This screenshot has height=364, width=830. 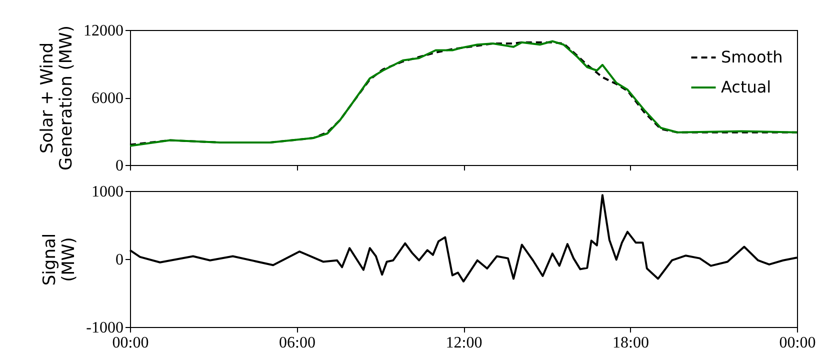 I want to click on legend-label: Actual, so click(x=746, y=87).